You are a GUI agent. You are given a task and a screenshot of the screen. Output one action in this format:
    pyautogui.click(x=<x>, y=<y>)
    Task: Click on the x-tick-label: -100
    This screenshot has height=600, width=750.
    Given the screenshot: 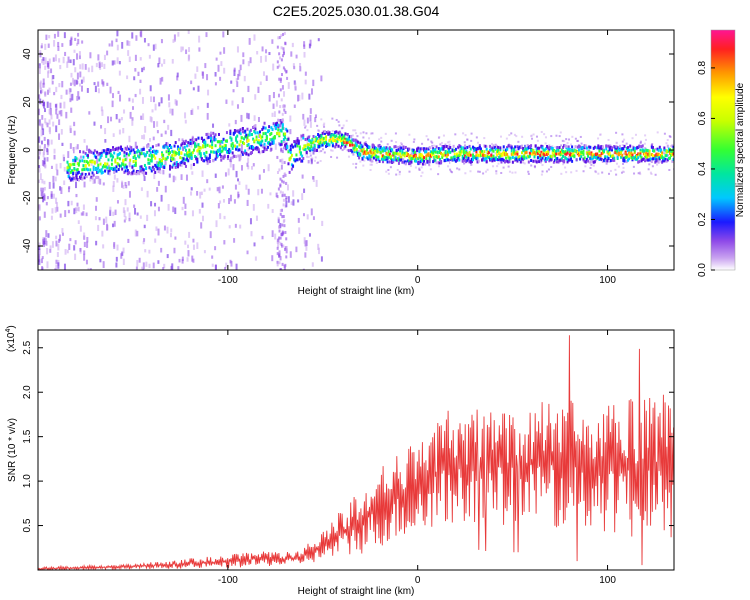 What is the action you would take?
    pyautogui.click(x=228, y=280)
    